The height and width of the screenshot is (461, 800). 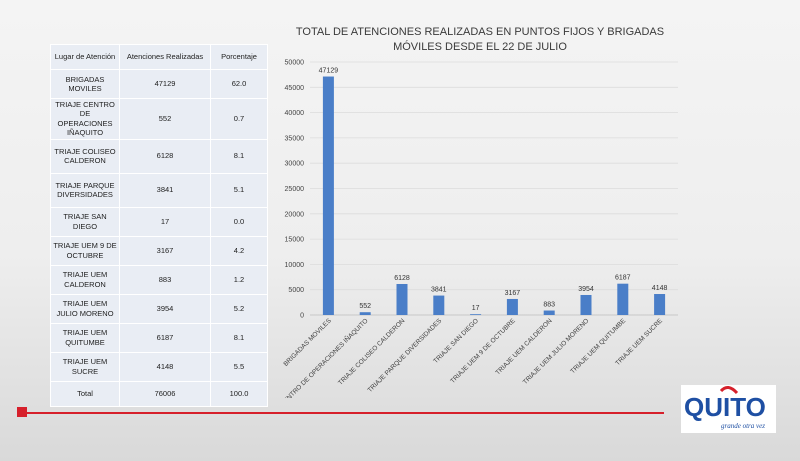 I want to click on header-pct: Porcentaje, so click(x=239, y=57).